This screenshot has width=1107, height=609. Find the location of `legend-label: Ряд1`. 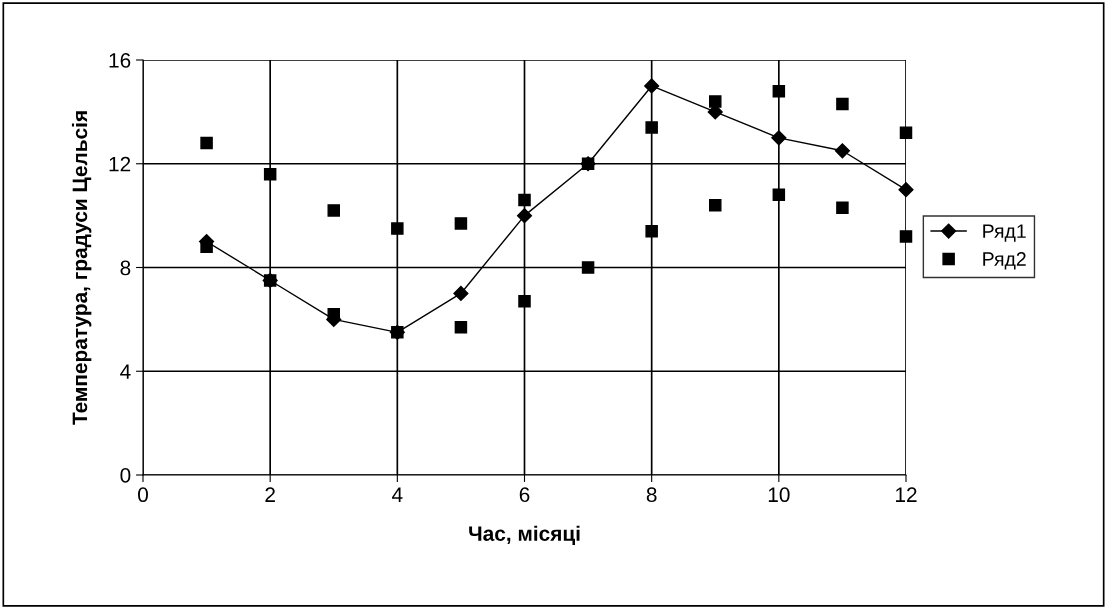

legend-label: Ряд1 is located at coordinates (1004, 233).